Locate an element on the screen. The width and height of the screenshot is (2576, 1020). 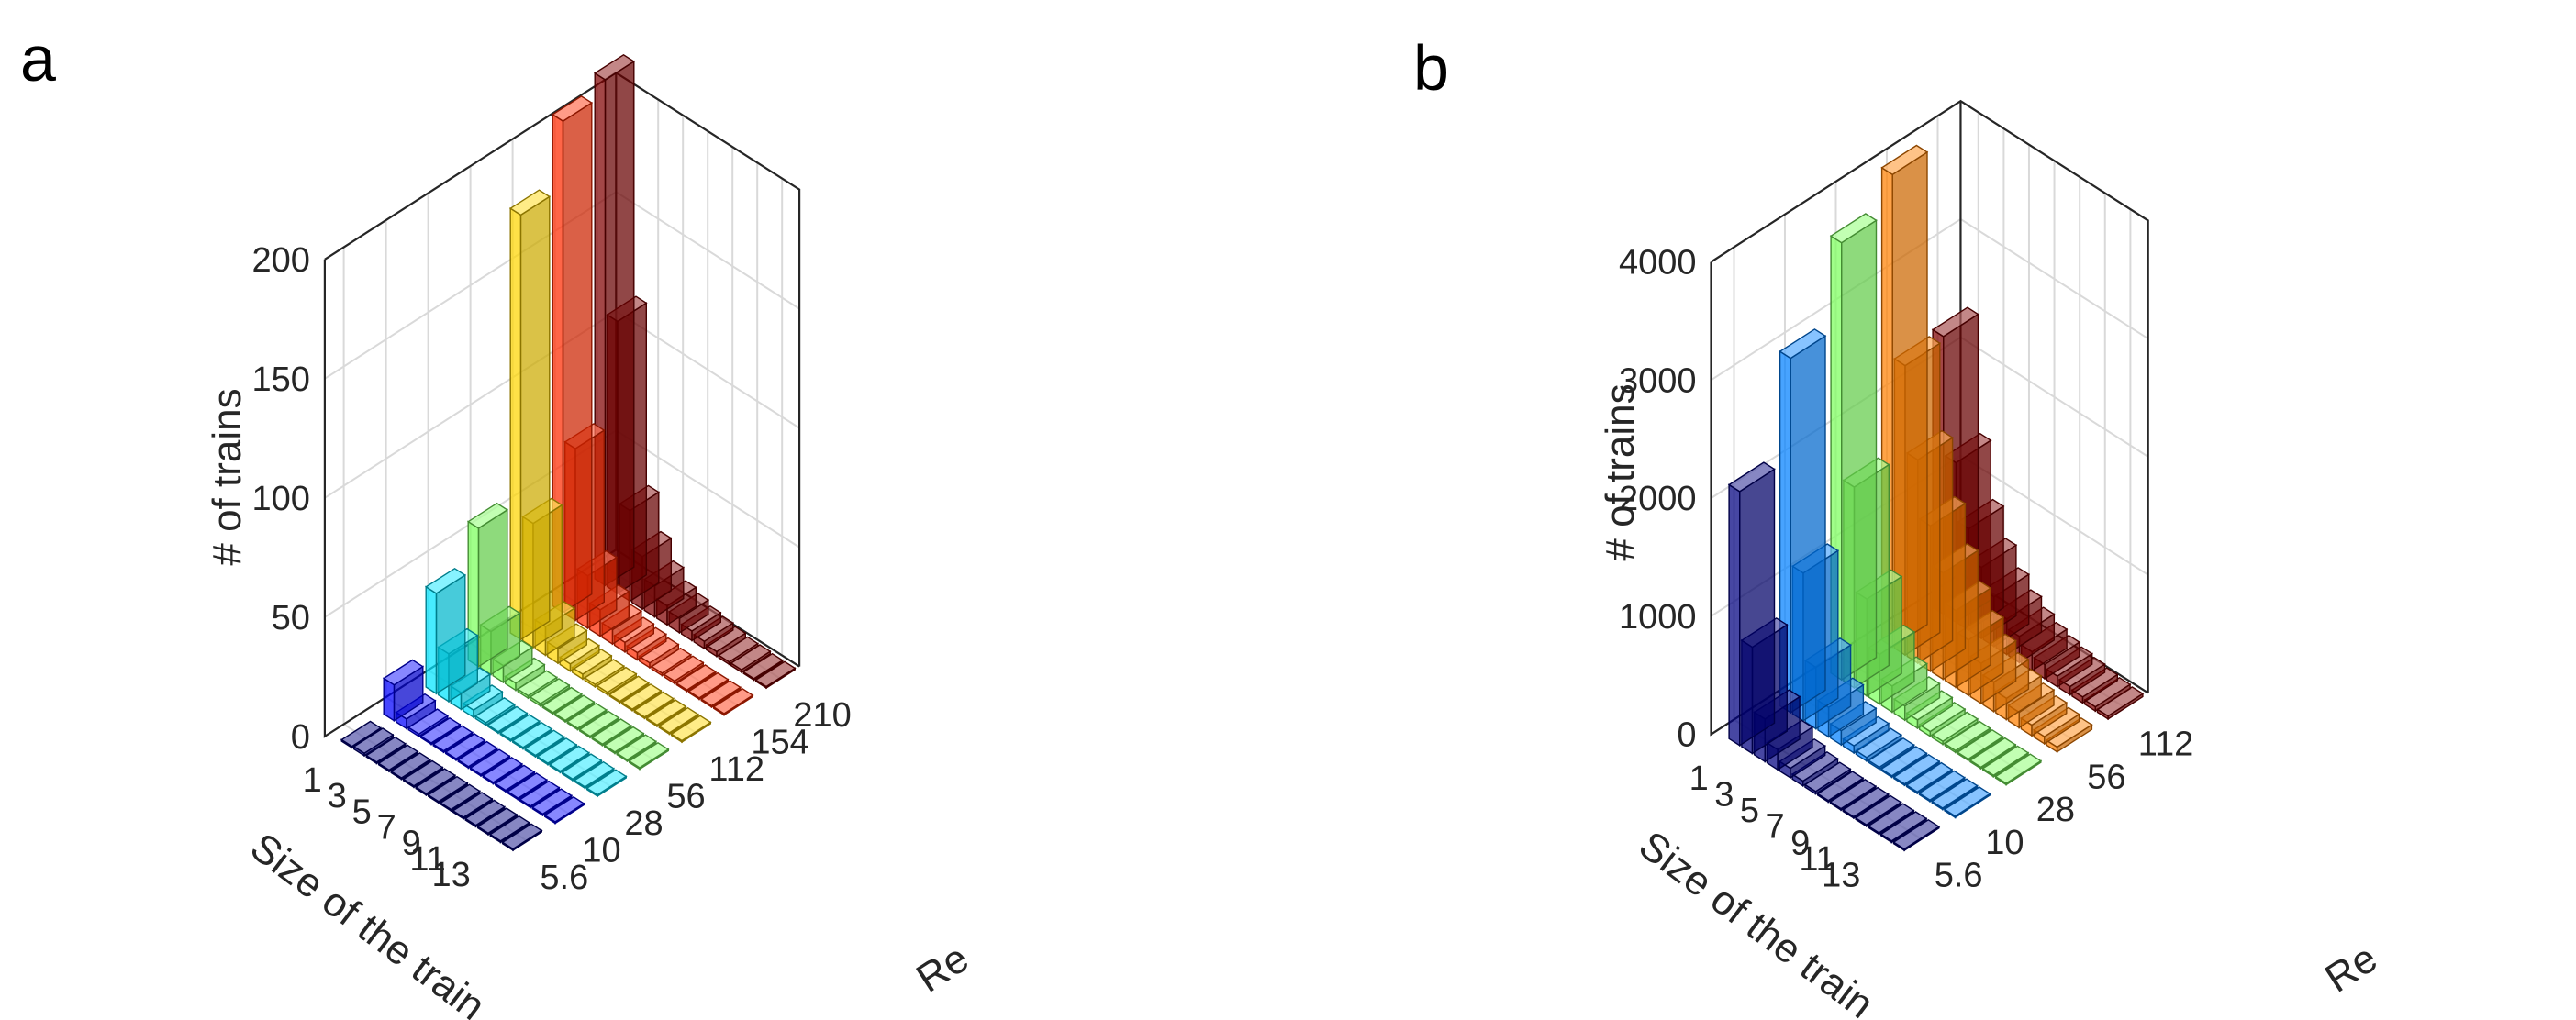
z-tick-label: 50 is located at coordinates (291, 618).